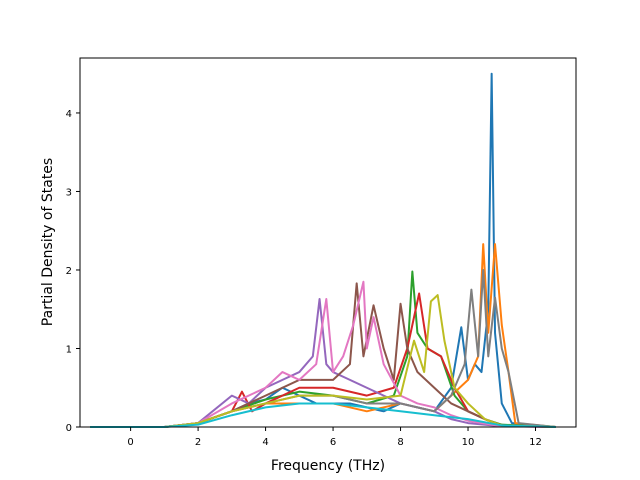 This screenshot has height=480, width=640. What do you see at coordinates (69, 192) in the screenshot?
I see `y-tick-label: 3` at bounding box center [69, 192].